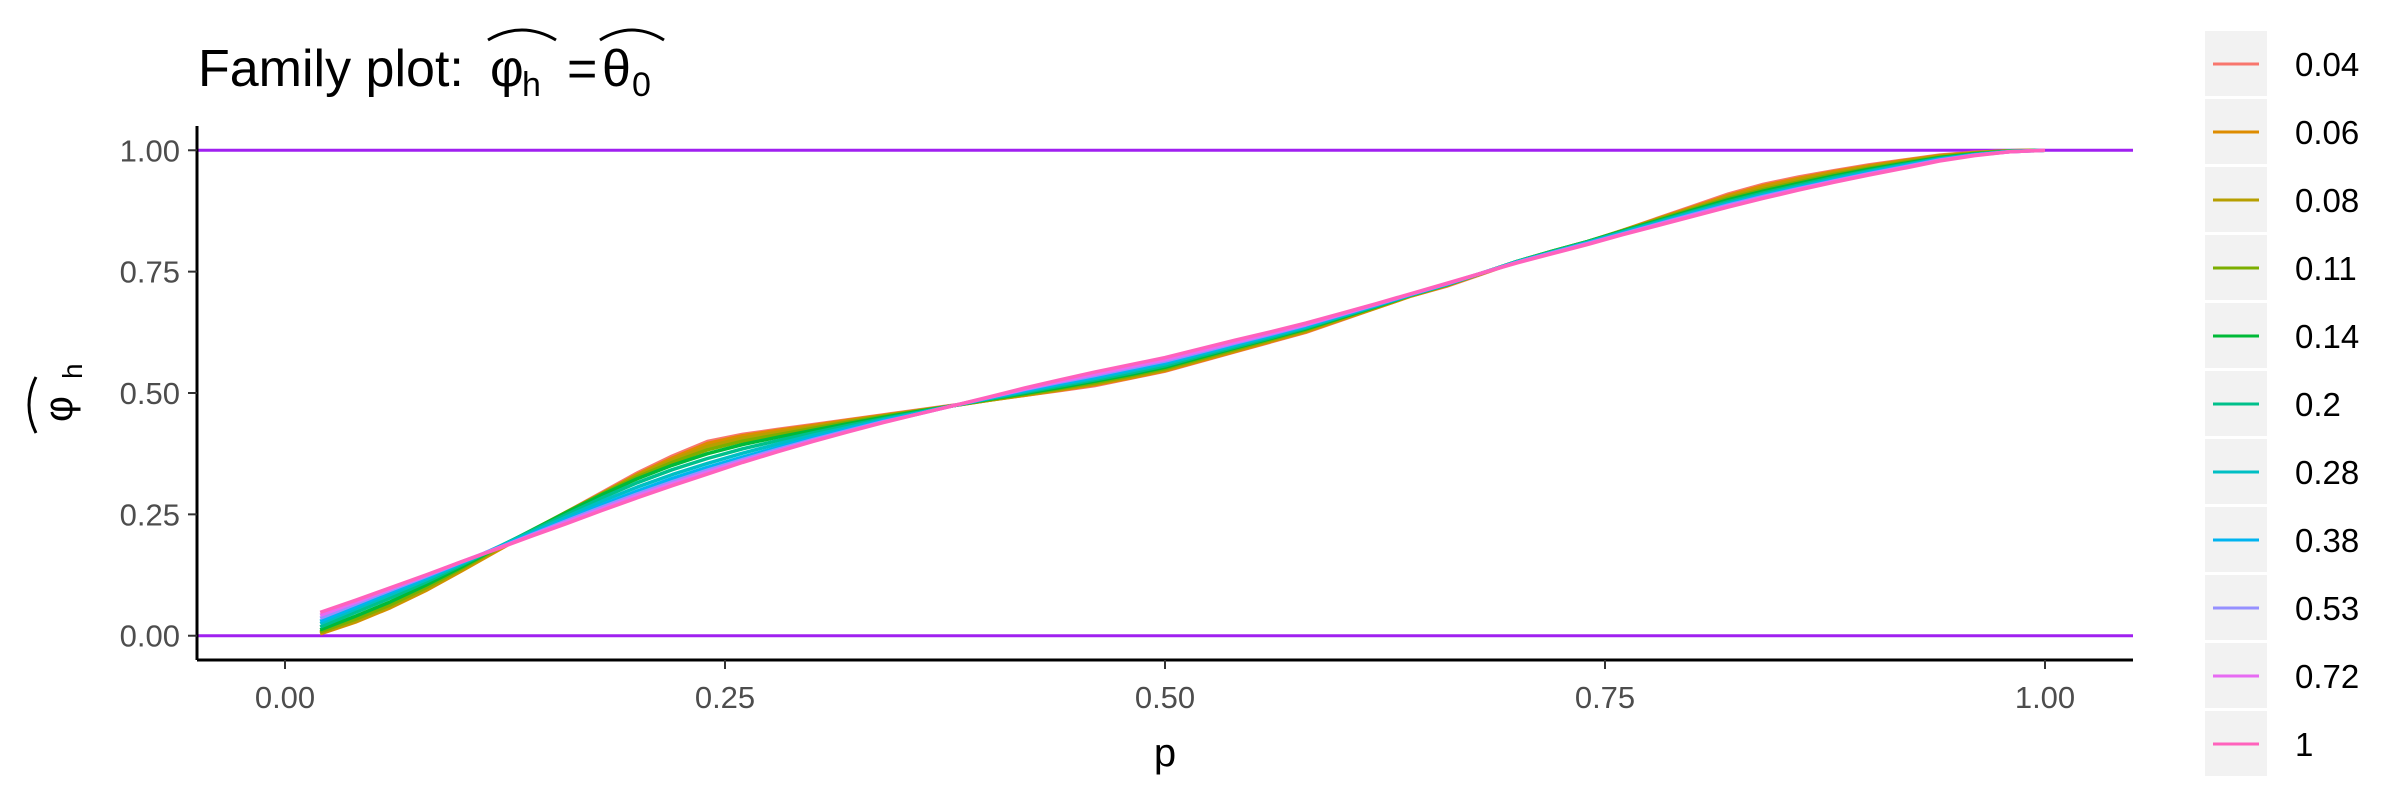 This screenshot has width=2400, height=793. I want to click on legend-label-0: 0.04, so click(2327, 64).